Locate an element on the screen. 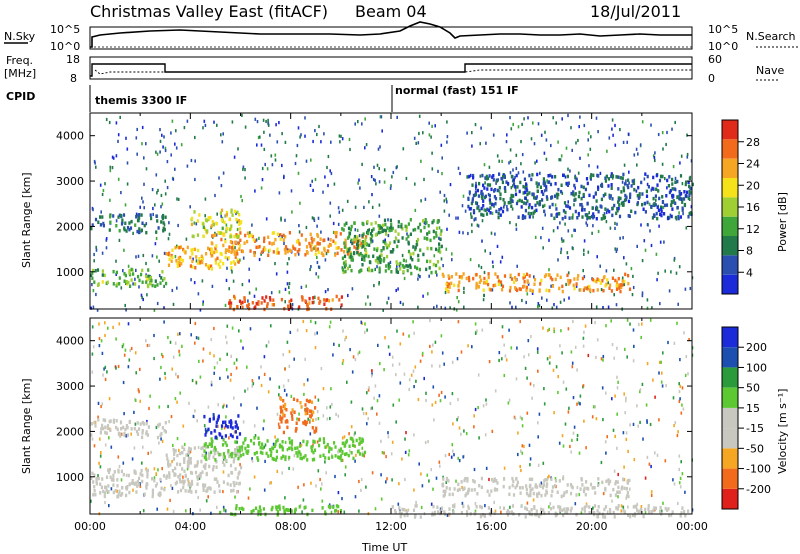 This screenshot has width=800, height=554. colorbar-swatch is located at coordinates (730, 397).